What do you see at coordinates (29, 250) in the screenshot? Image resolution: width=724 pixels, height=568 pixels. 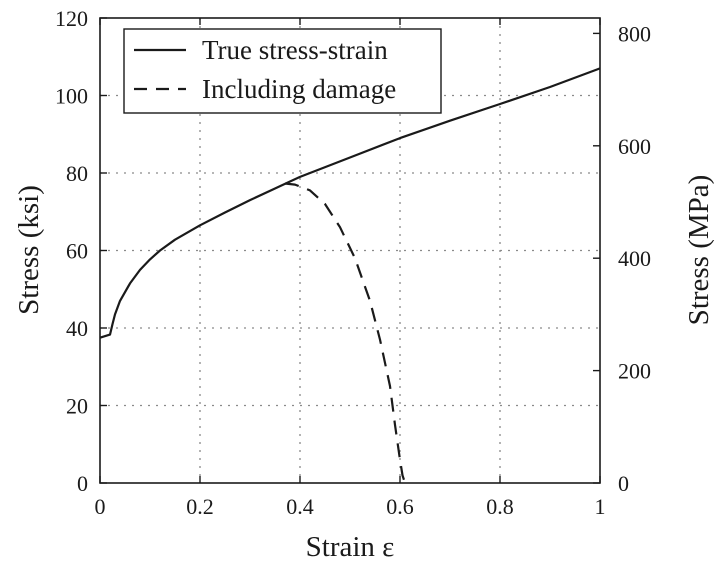 I see `y-axis-title: Stress (ksi)` at bounding box center [29, 250].